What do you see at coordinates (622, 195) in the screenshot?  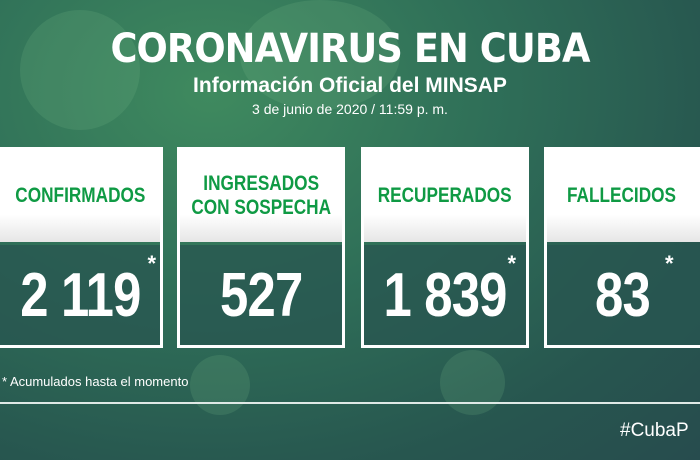 I see `card-label: FALLECIDOS` at bounding box center [622, 195].